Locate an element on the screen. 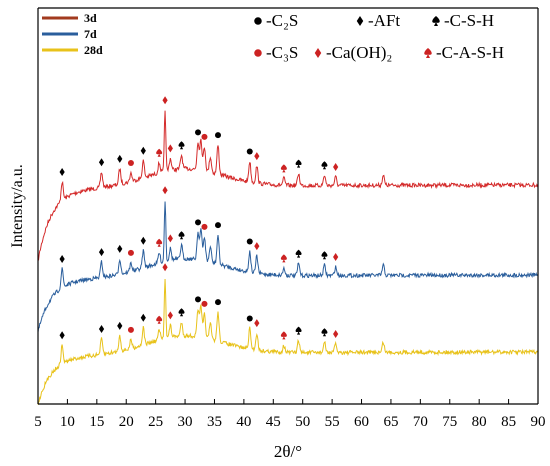  x-tick-label: 65 is located at coordinates (390, 422).